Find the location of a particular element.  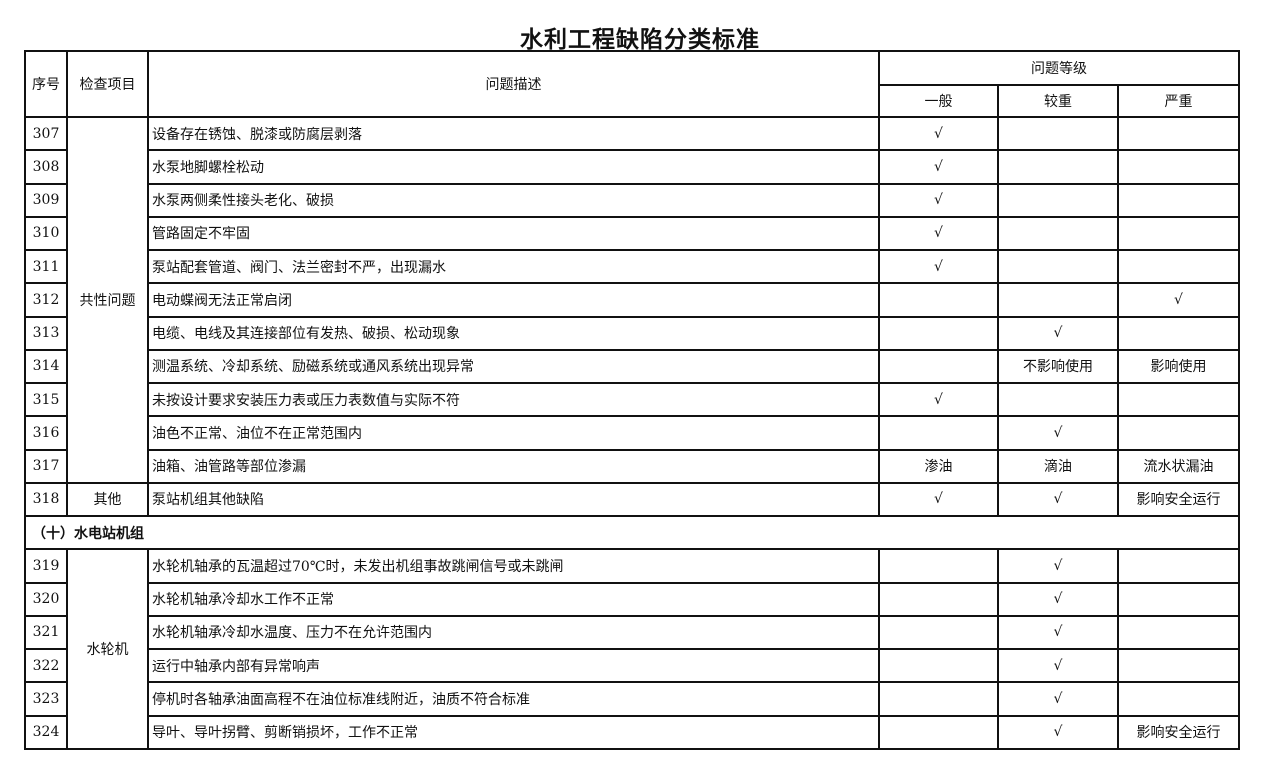

header-level: 问题等级 is located at coordinates (1059, 68).